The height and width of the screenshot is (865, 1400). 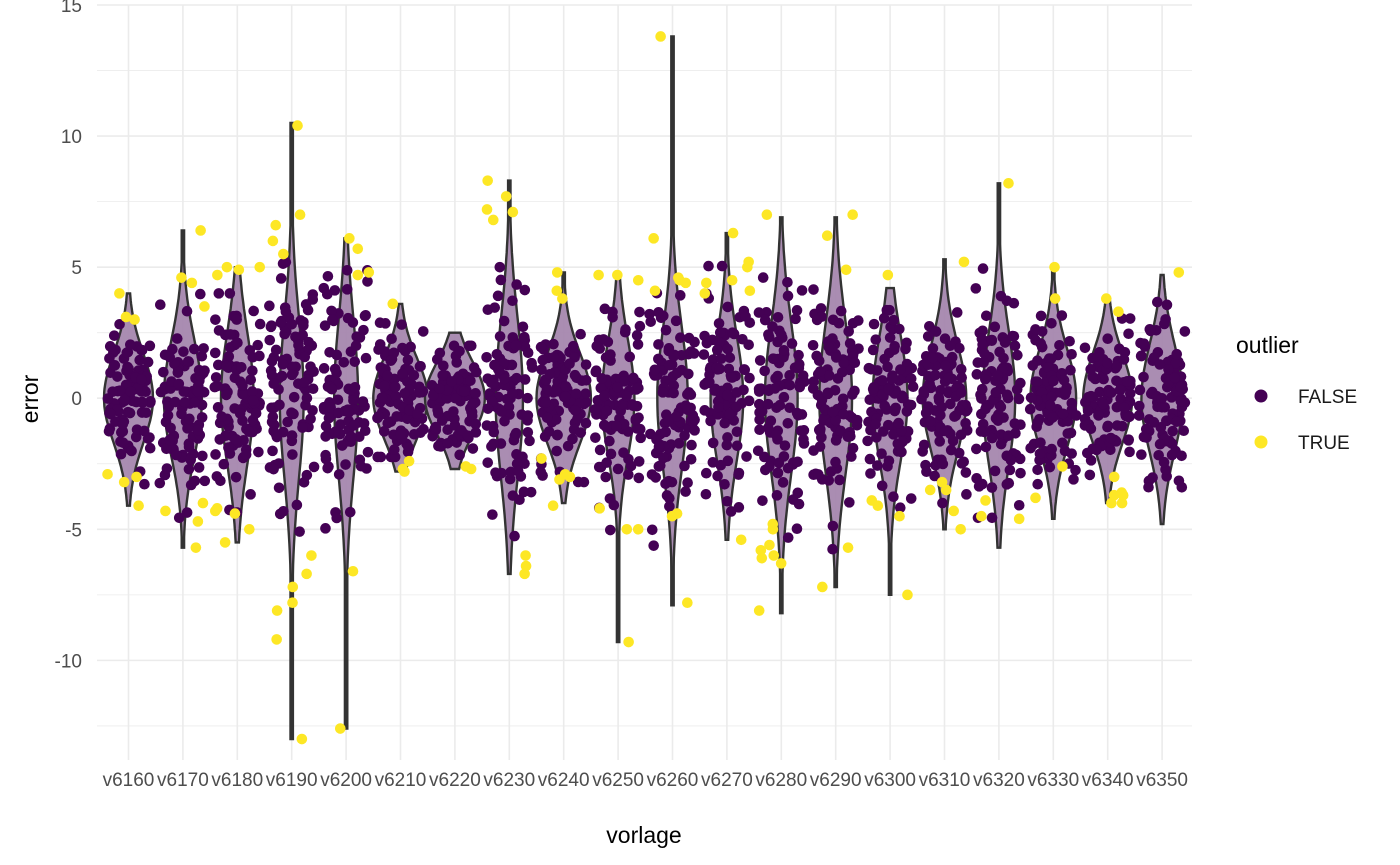 I want to click on legend-swatch-true, so click(x=1261, y=442).